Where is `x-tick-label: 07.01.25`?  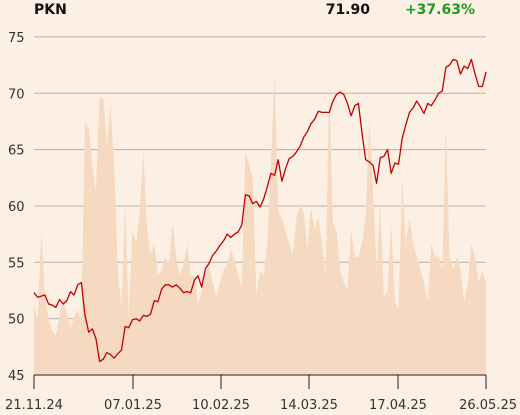
x-tick-label: 07.01.25 is located at coordinates (133, 405).